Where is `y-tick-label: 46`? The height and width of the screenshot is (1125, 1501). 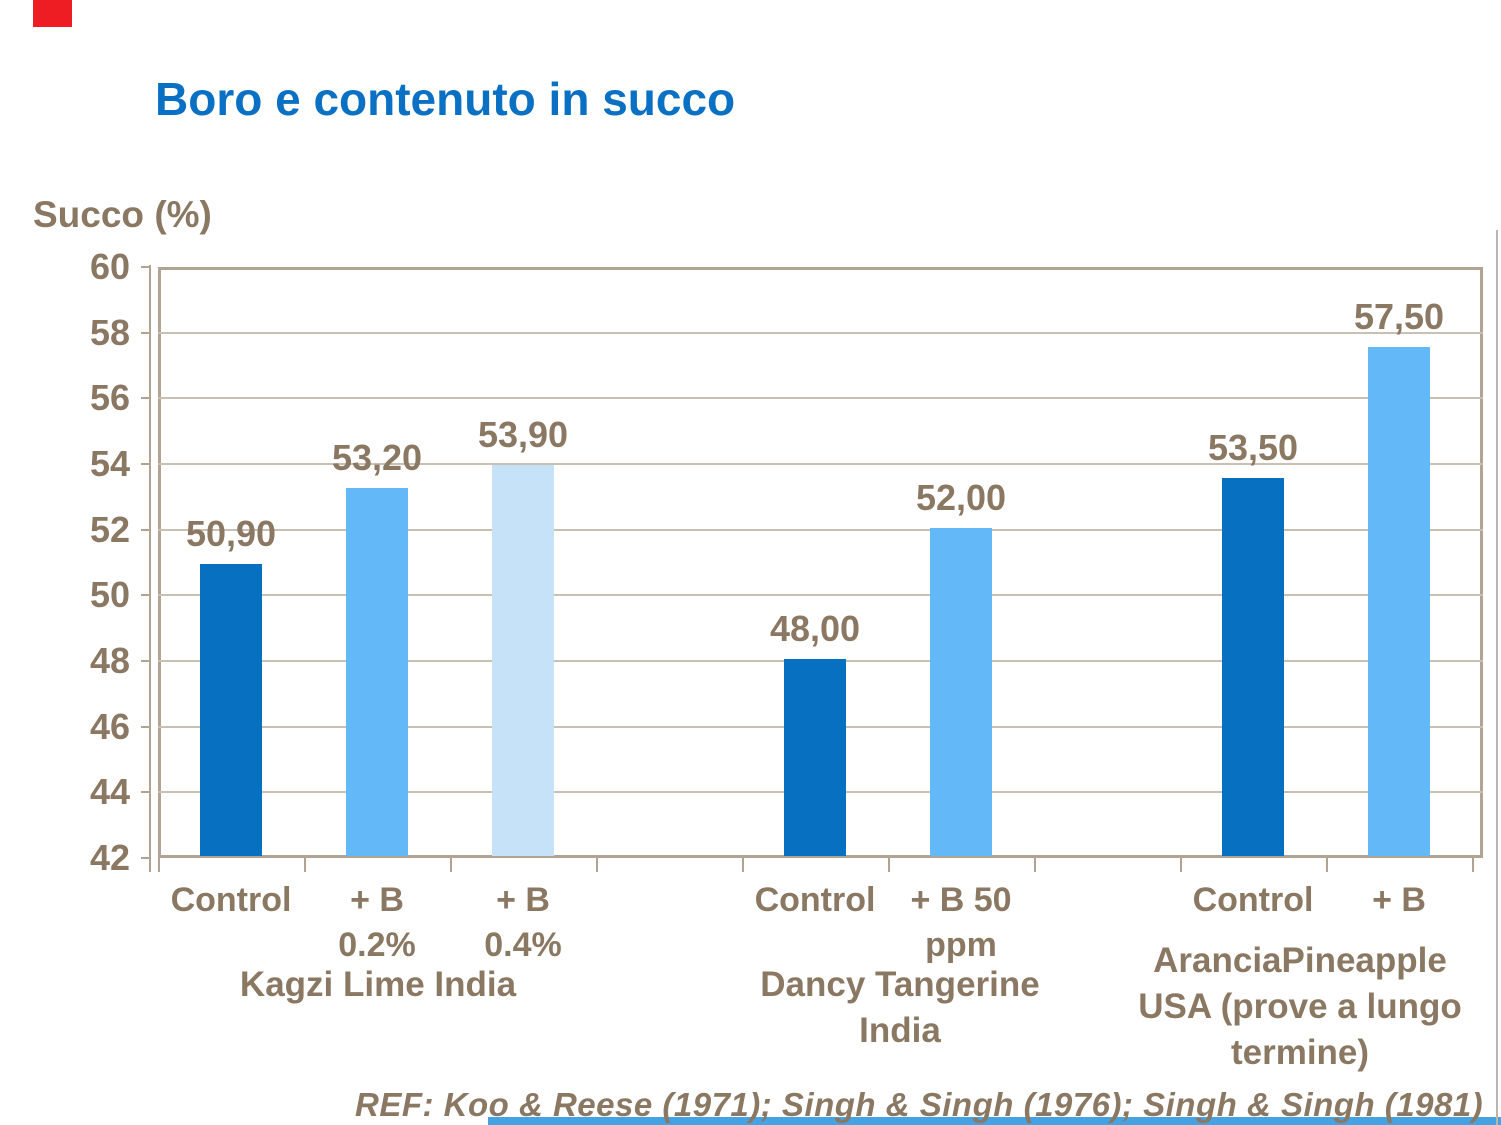
y-tick-label: 46 is located at coordinates (109, 726).